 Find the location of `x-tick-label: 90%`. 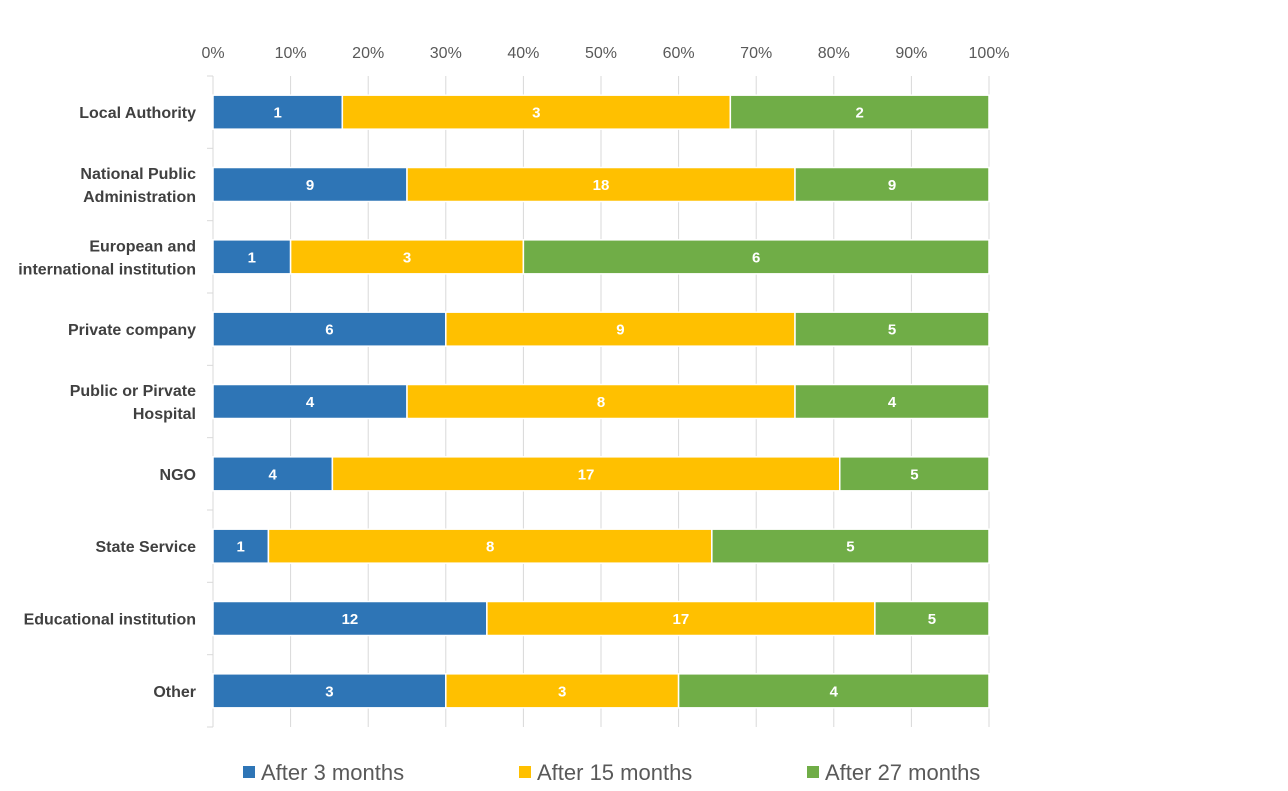

x-tick-label: 90% is located at coordinates (911, 53).